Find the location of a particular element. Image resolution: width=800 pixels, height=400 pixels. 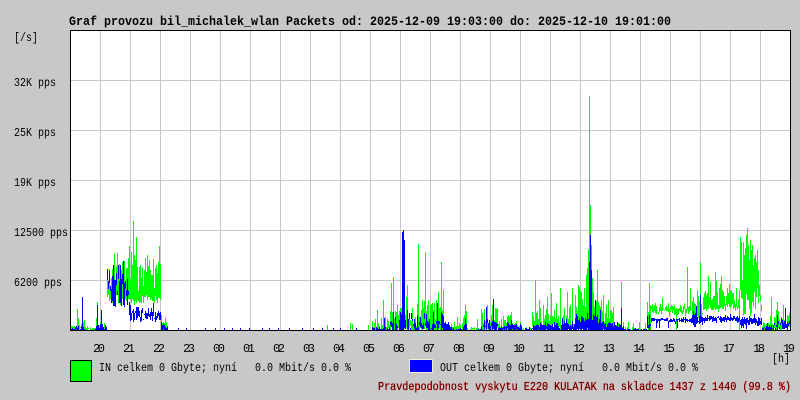

svg-text: 12 is located at coordinates (579, 349).